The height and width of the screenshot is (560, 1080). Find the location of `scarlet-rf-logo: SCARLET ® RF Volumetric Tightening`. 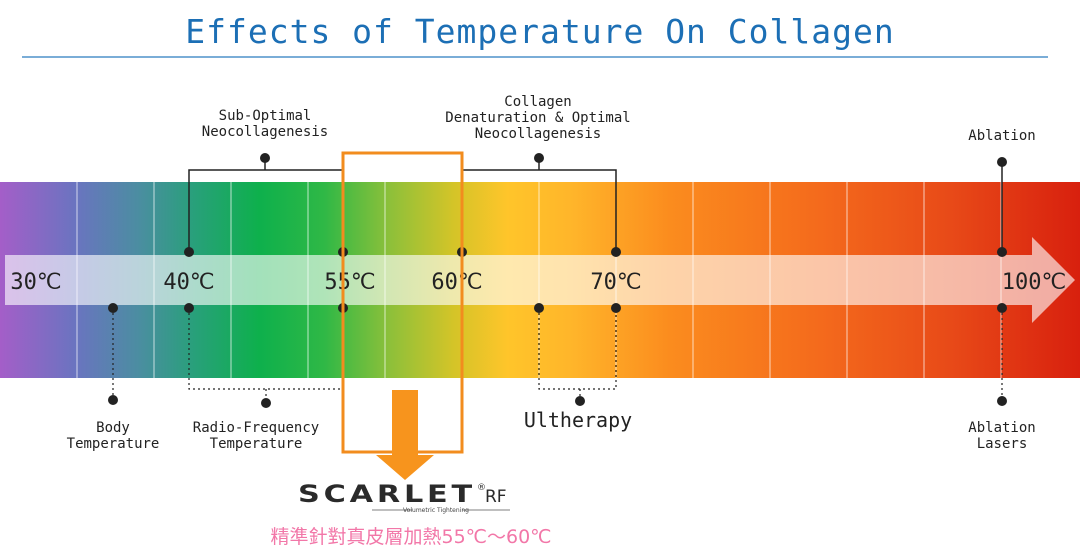

scarlet-rf-logo: SCARLET ® RF Volumetric Tightening is located at coordinates (404, 497).